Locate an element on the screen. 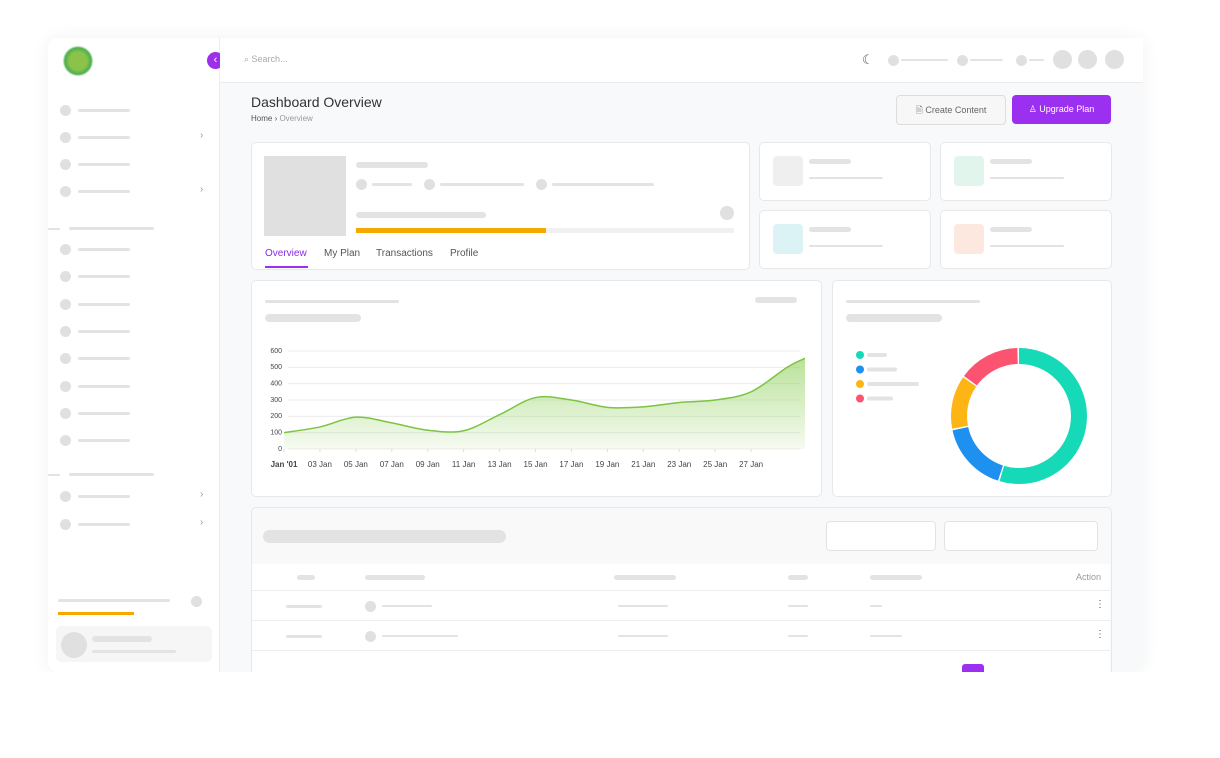  x-tick-label: 27 Jan is located at coordinates (751, 464).